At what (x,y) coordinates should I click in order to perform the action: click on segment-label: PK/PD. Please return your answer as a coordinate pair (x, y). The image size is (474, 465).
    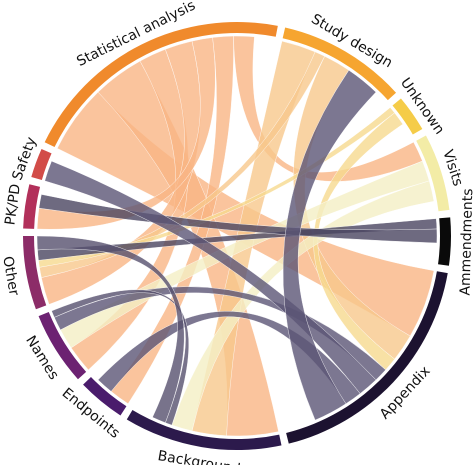
    Looking at the image, I should click on (13, 204).